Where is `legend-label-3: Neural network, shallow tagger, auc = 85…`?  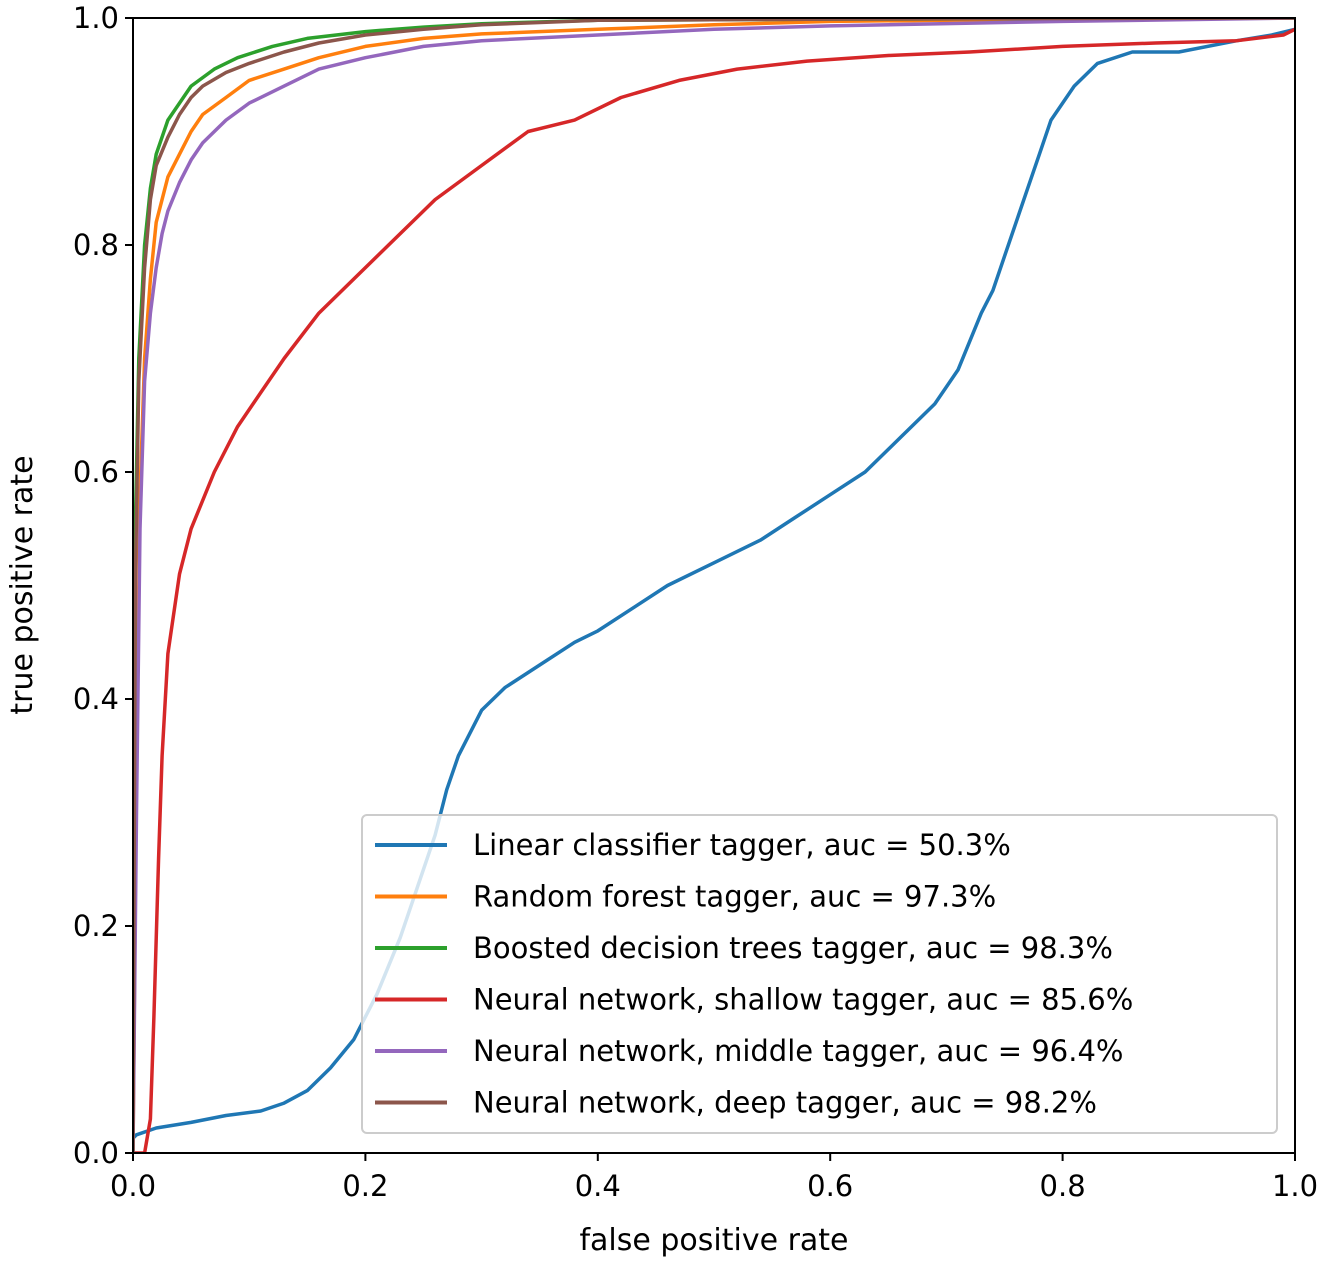
legend-label-3: Neural network, shallow tagger, auc = 85… is located at coordinates (803, 1000).